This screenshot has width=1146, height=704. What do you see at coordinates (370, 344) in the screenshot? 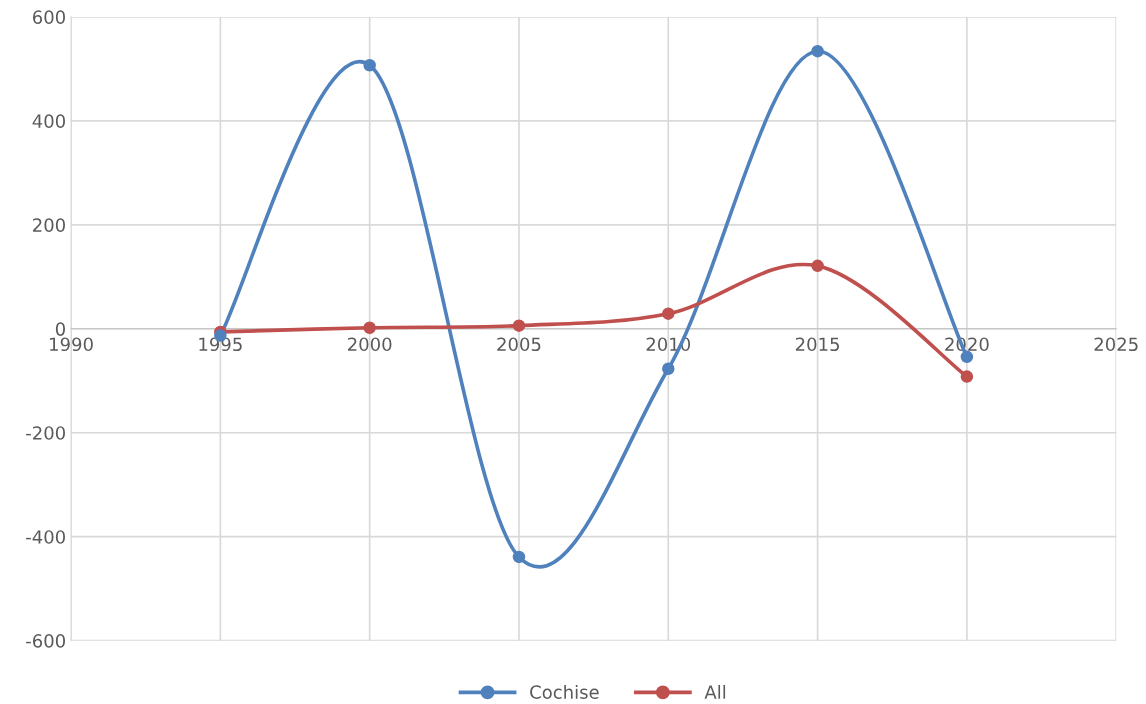
I see `x-tick-label: 2000` at bounding box center [370, 344].